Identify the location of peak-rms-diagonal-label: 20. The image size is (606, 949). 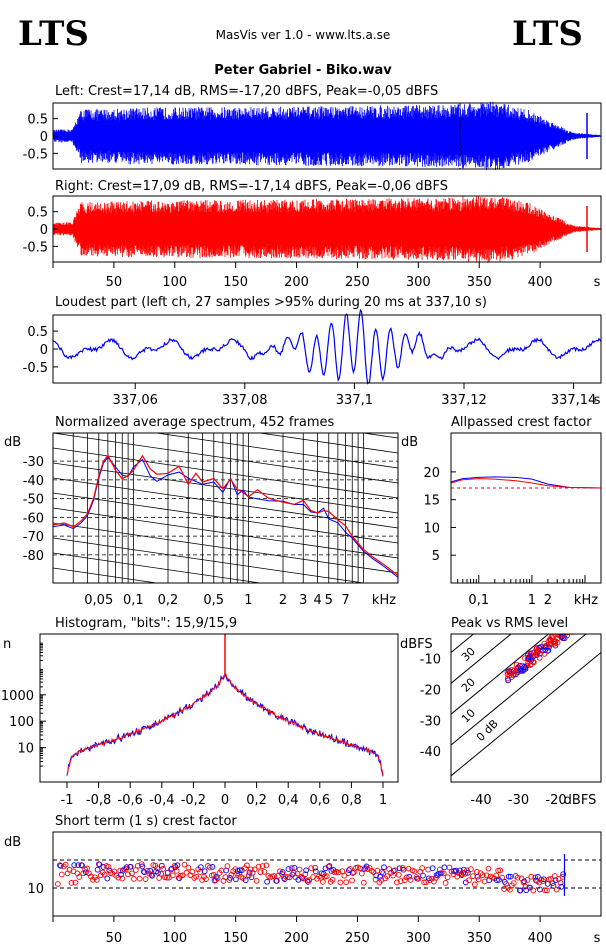
(468, 685).